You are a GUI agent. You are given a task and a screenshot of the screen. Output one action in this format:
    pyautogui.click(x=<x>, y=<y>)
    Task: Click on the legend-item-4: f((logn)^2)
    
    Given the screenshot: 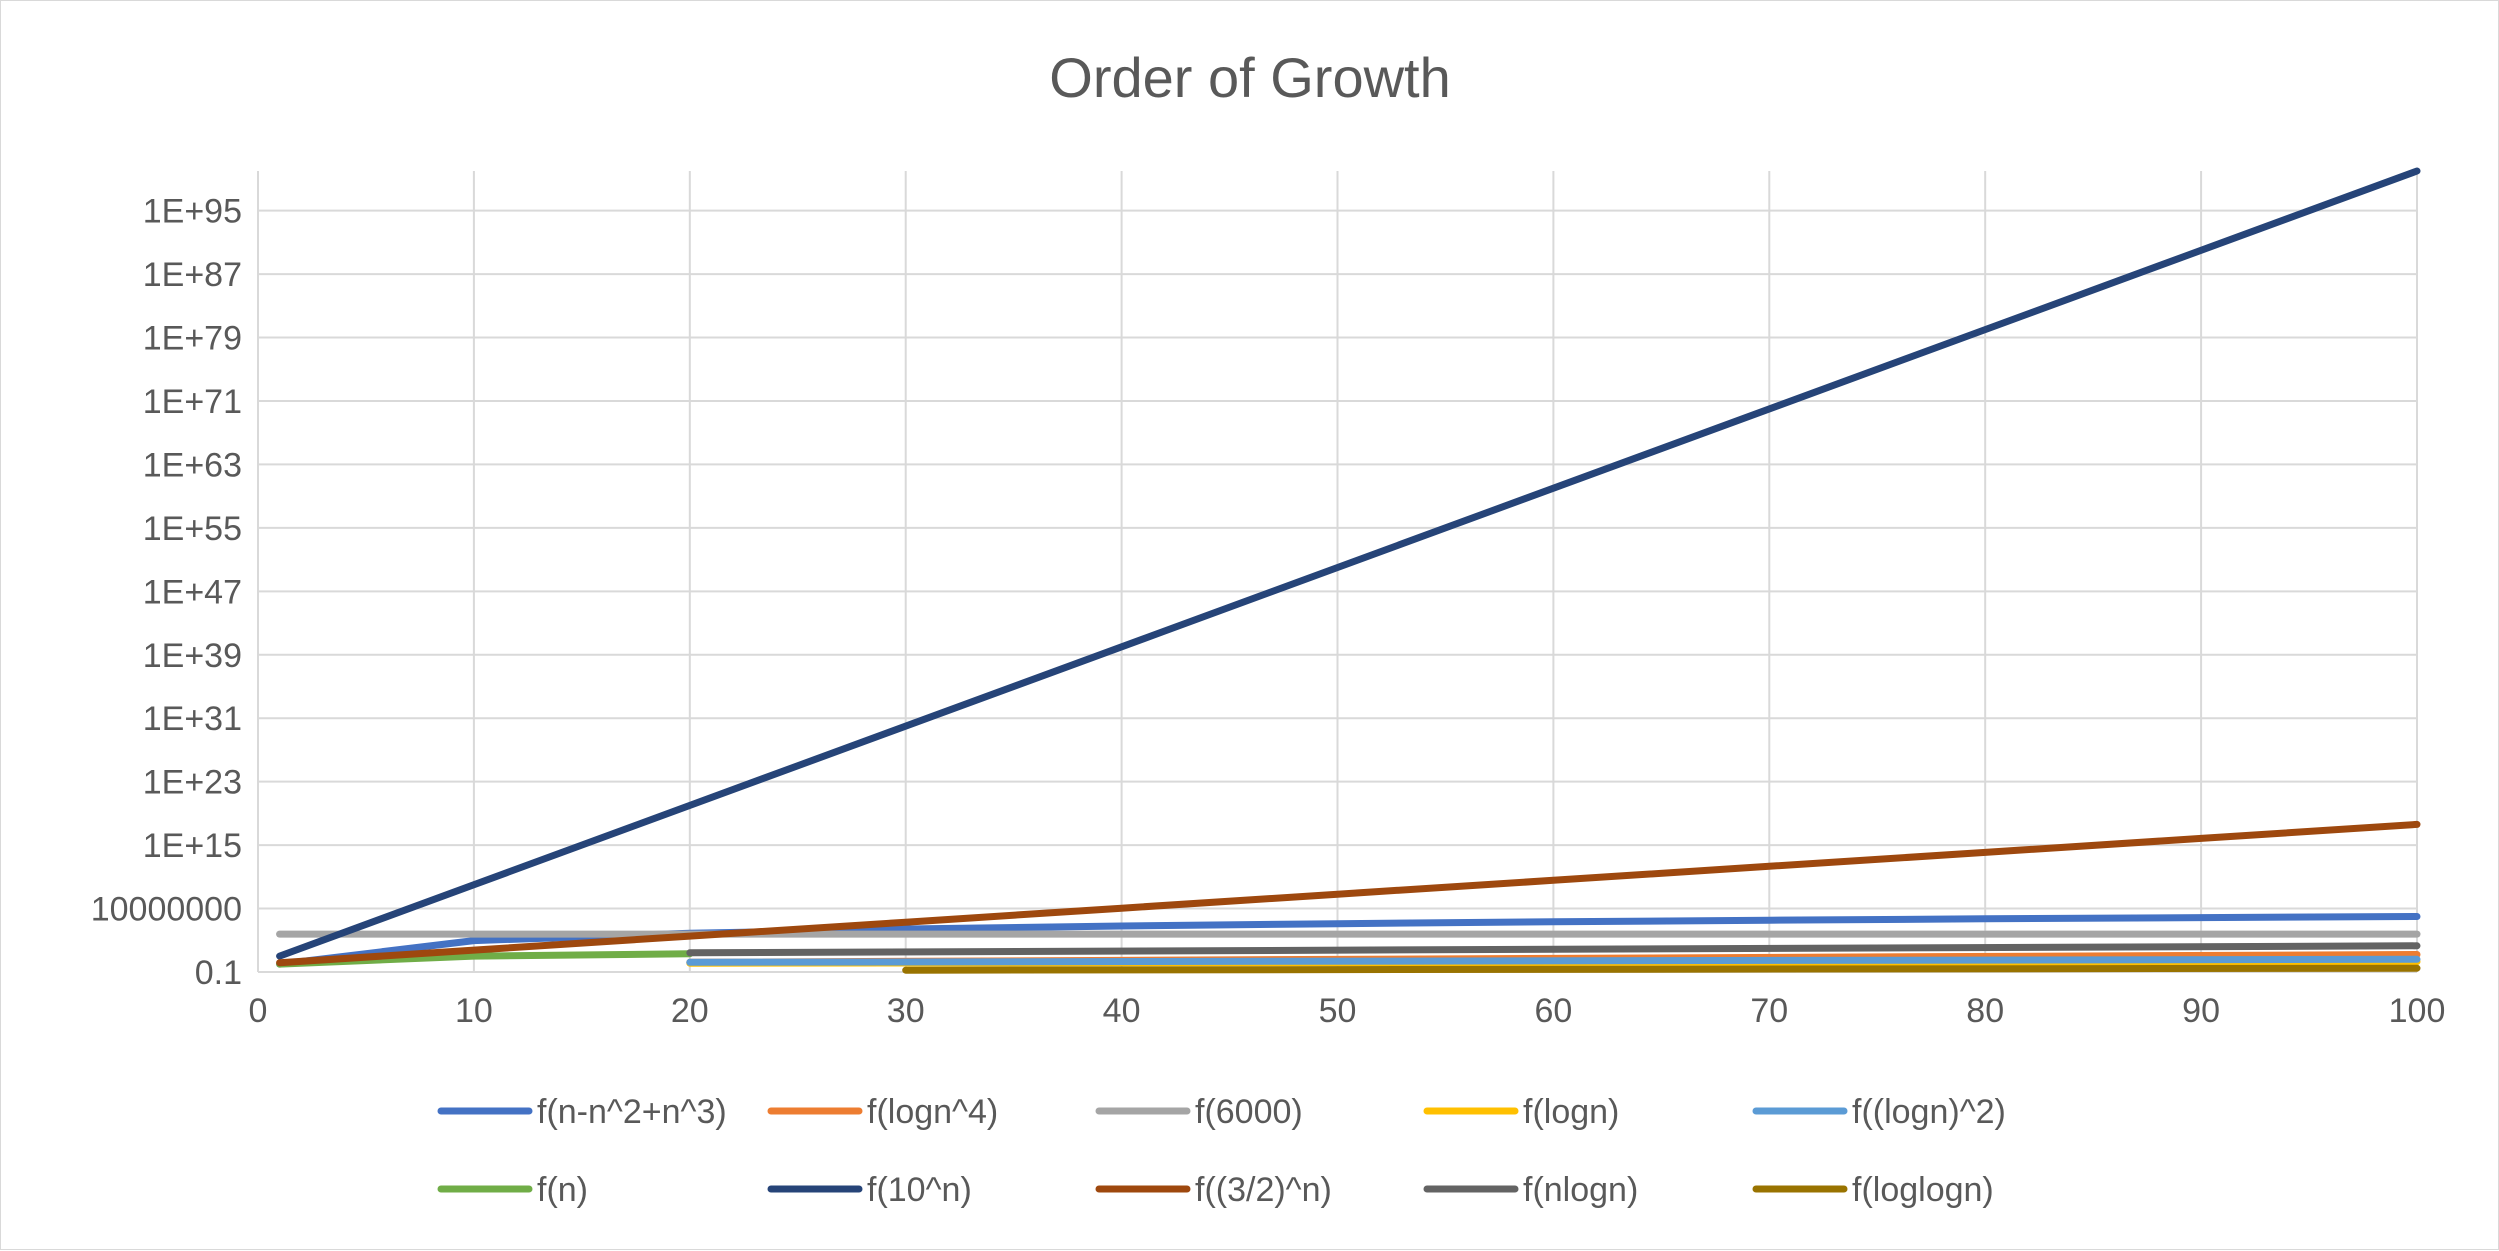 What is the action you would take?
    pyautogui.click(x=1879, y=1112)
    